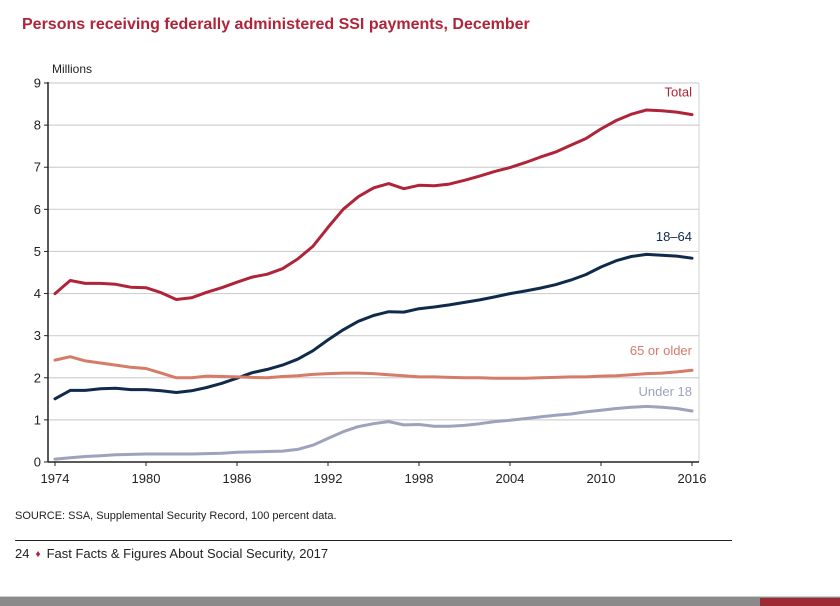 The height and width of the screenshot is (606, 840). I want to click on y-tick-label: 6, so click(37, 209).